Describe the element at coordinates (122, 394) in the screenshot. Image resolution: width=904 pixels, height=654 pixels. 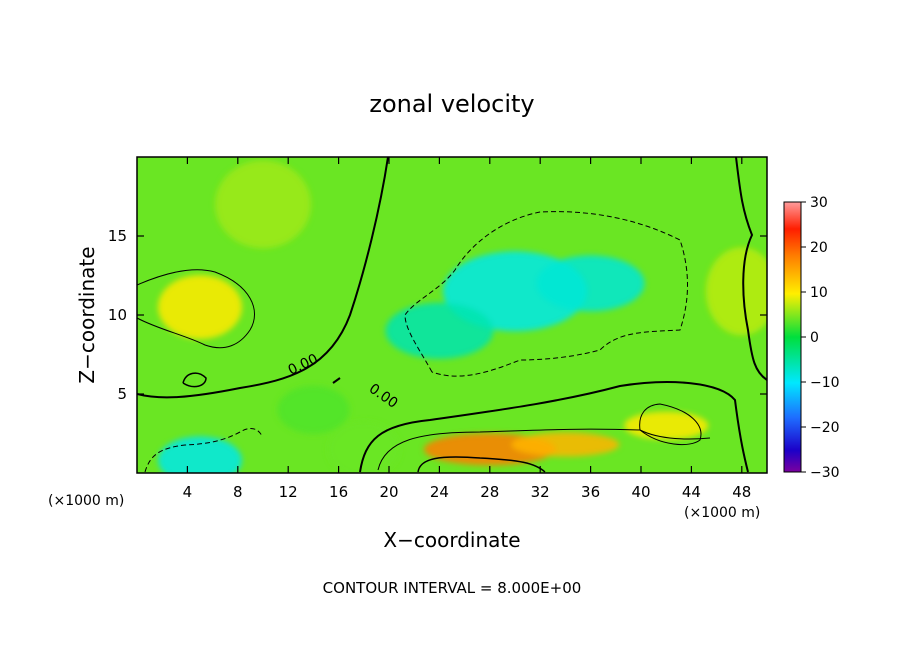
I see `y-tick-label: 5` at that location.